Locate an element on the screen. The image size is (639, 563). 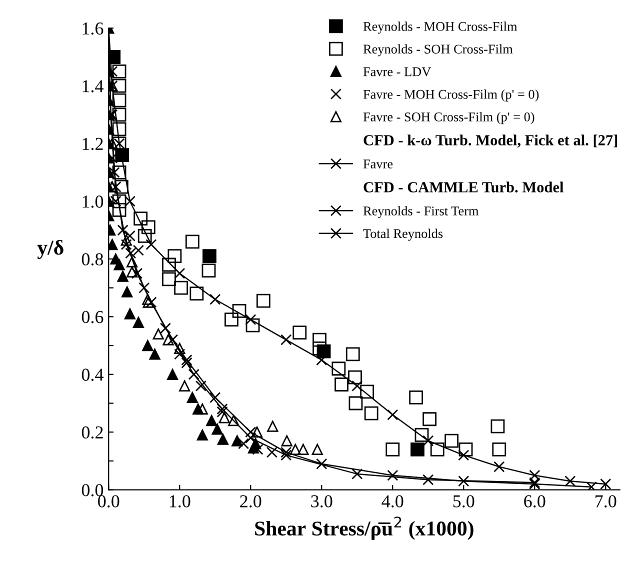
legend-label: Reynolds - MOH Cross-Film is located at coordinates (440, 28).